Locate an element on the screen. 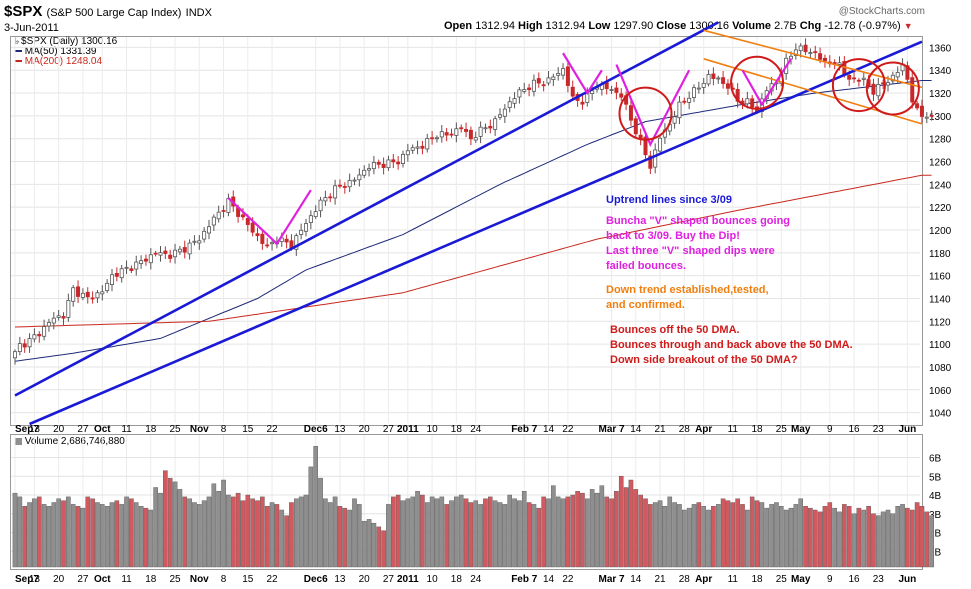 The image size is (971, 589). price-tick-label: 1080 is located at coordinates (940, 368).